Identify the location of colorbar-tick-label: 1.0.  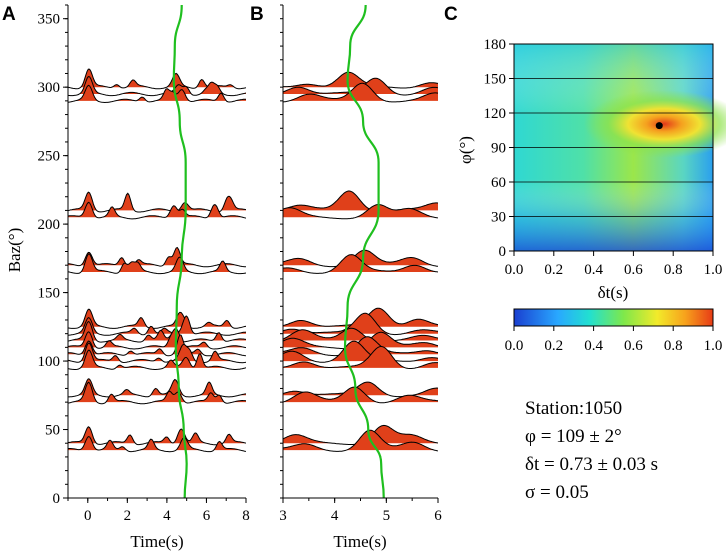
(713, 346).